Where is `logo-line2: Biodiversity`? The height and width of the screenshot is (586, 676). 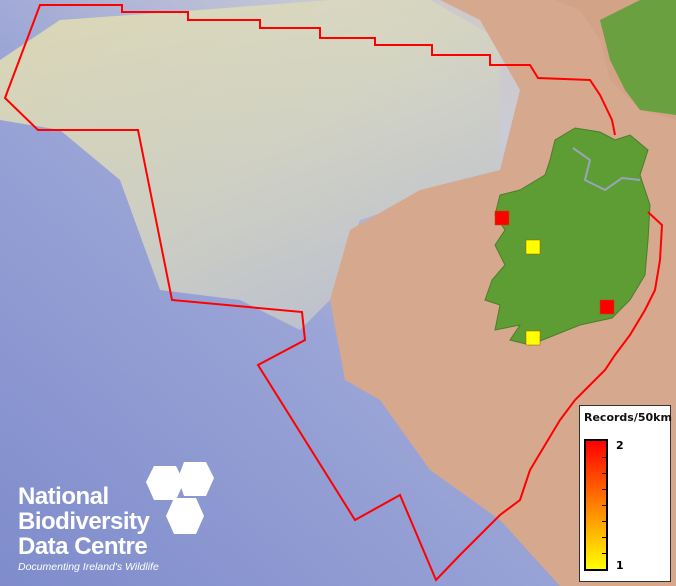
logo-line2: Biodiversity is located at coordinates (84, 521).